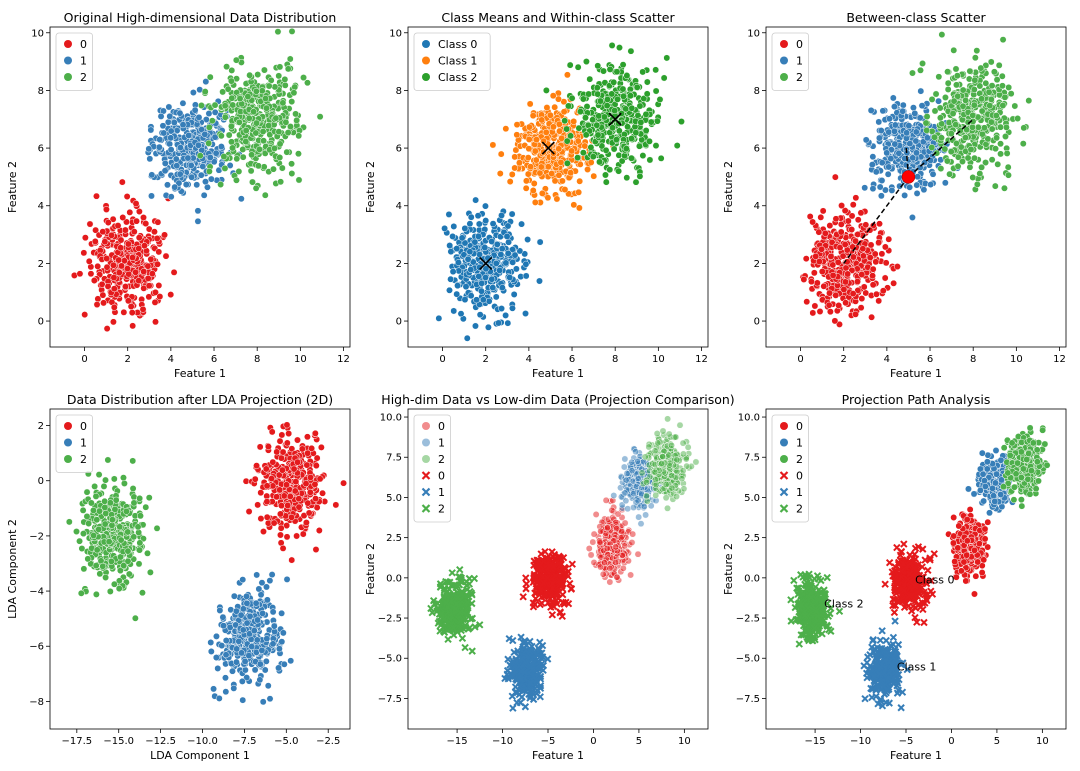 The height and width of the screenshot is (771, 1080). I want to click on y-tick-label: −2, so click(36, 536).